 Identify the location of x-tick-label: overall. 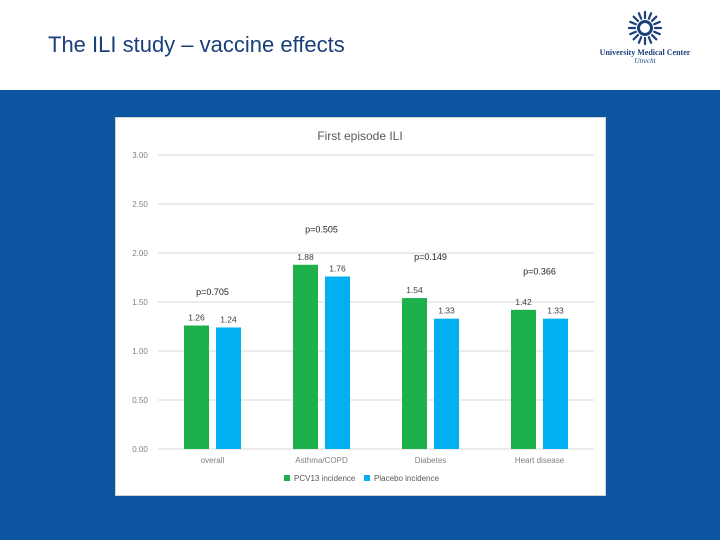
(213, 460).